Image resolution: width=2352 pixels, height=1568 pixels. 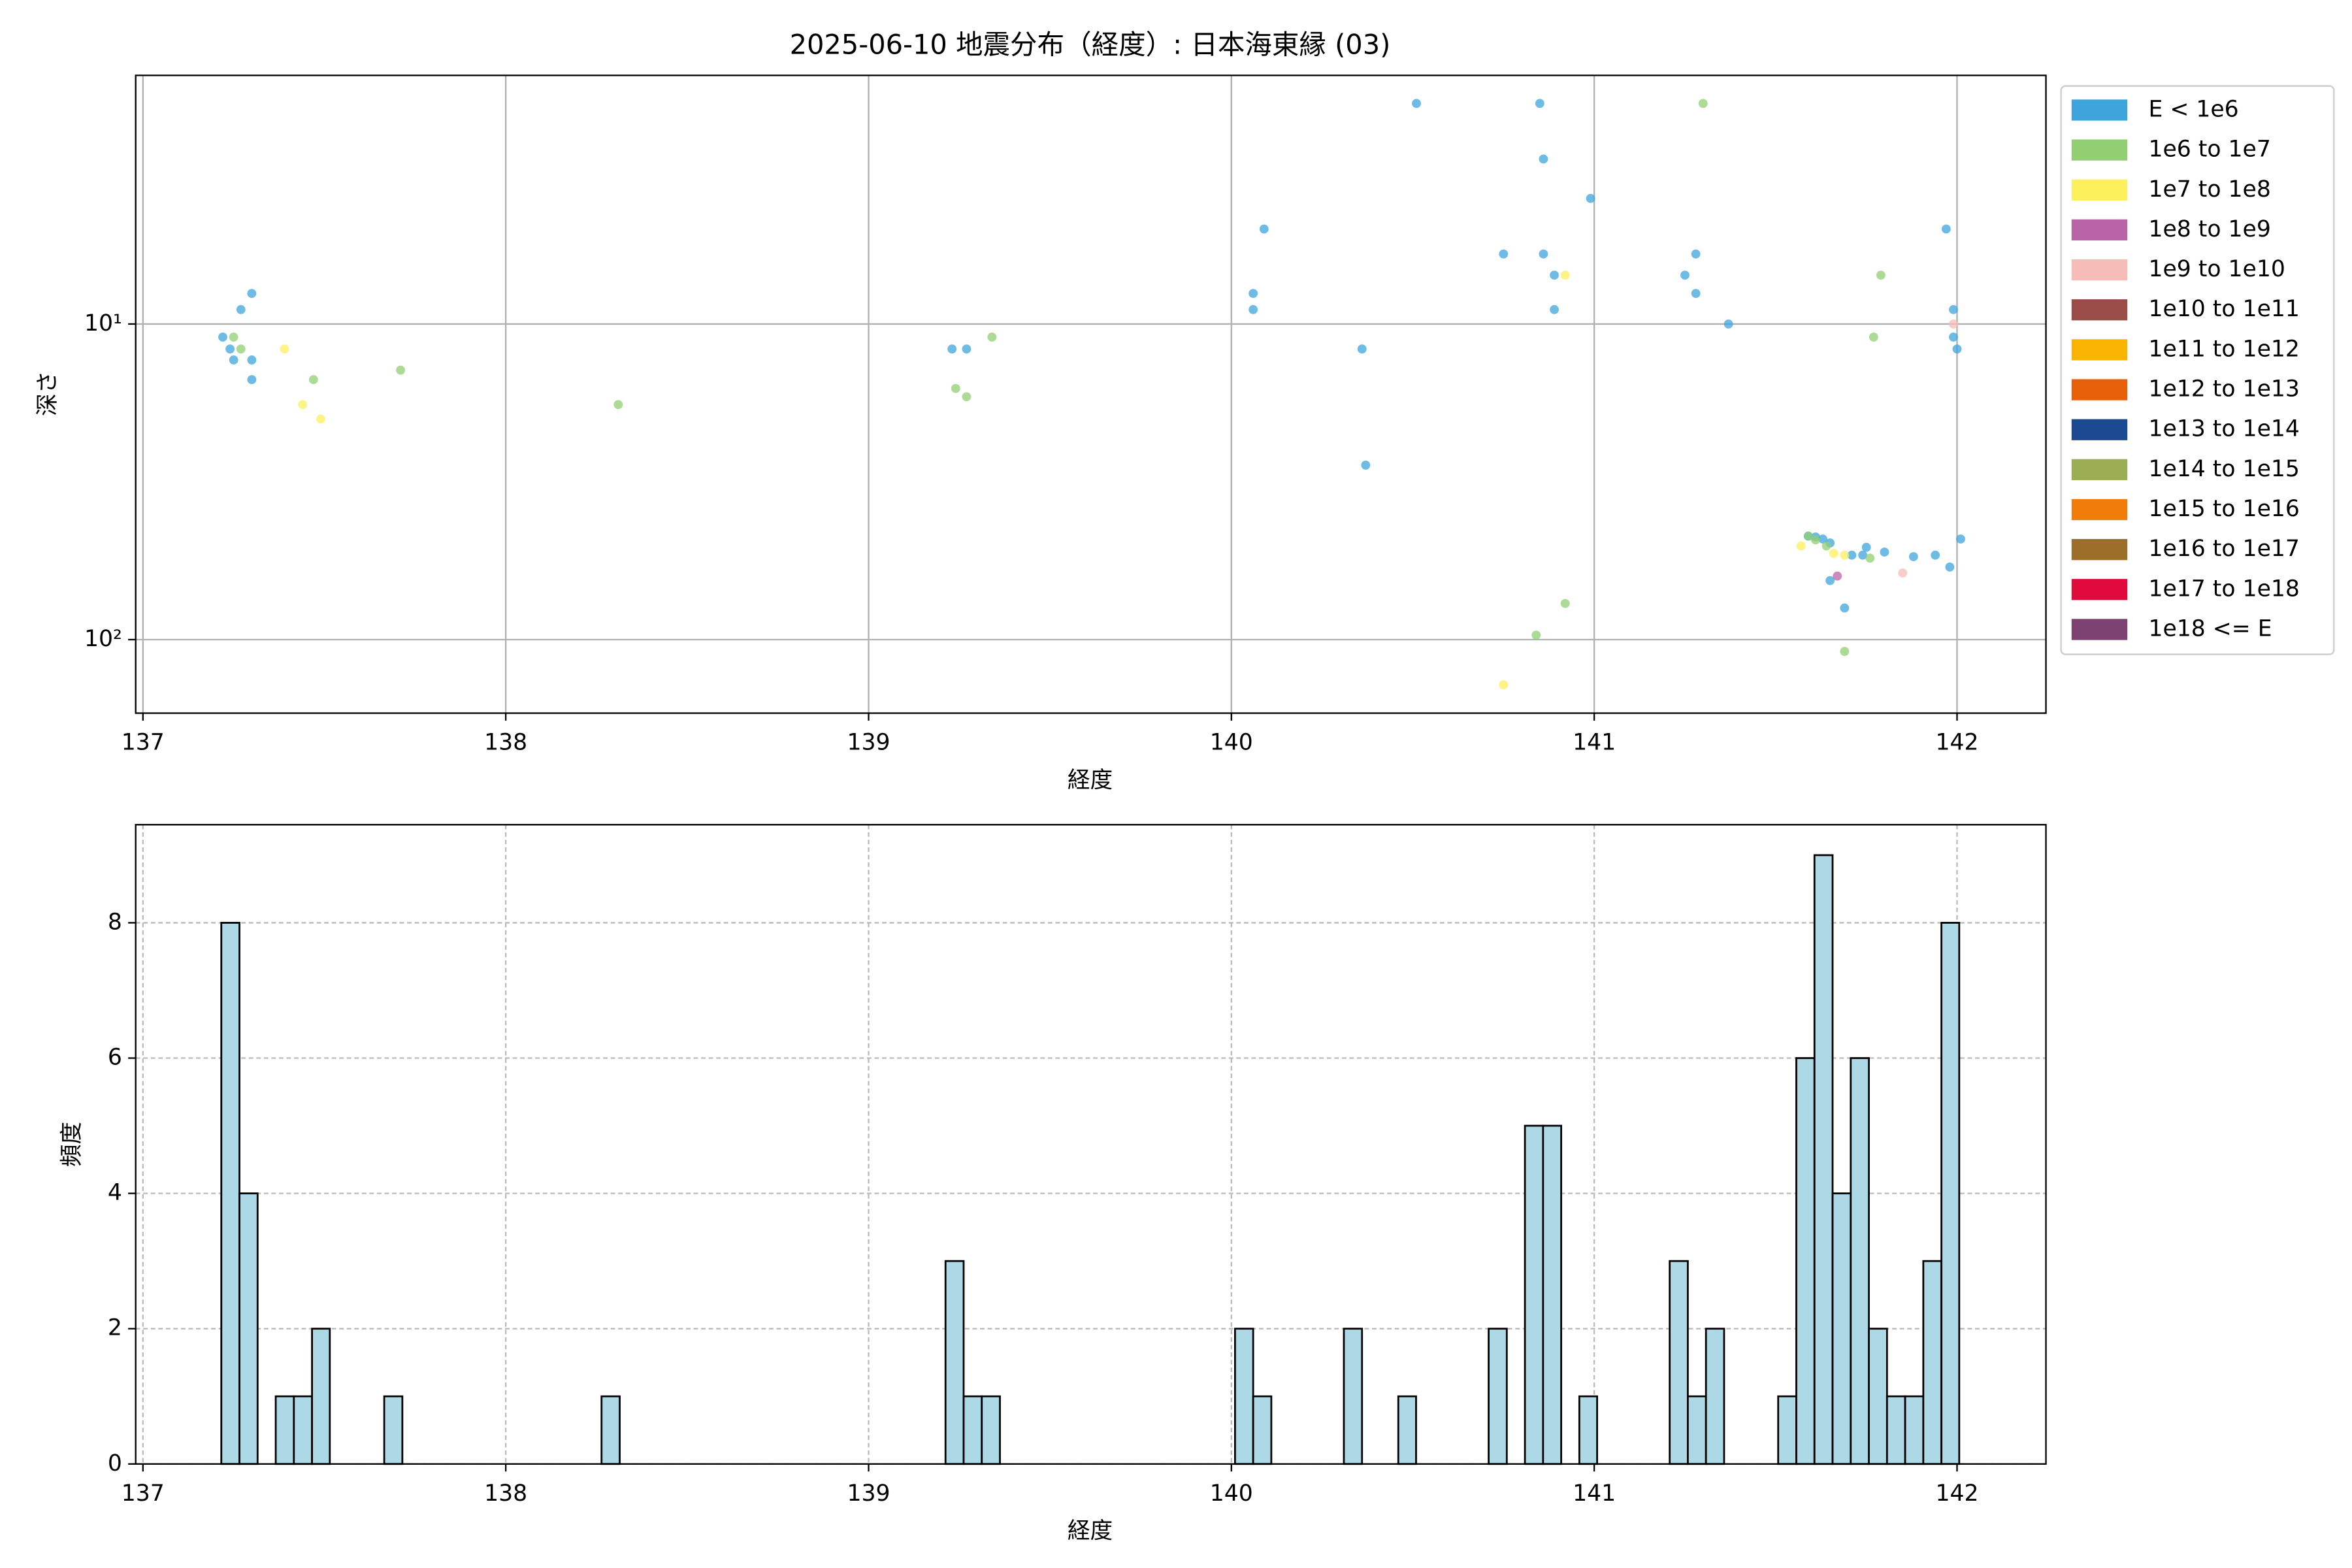 What do you see at coordinates (2210, 628) in the screenshot?
I see `legend-label: 1e18 <= E` at bounding box center [2210, 628].